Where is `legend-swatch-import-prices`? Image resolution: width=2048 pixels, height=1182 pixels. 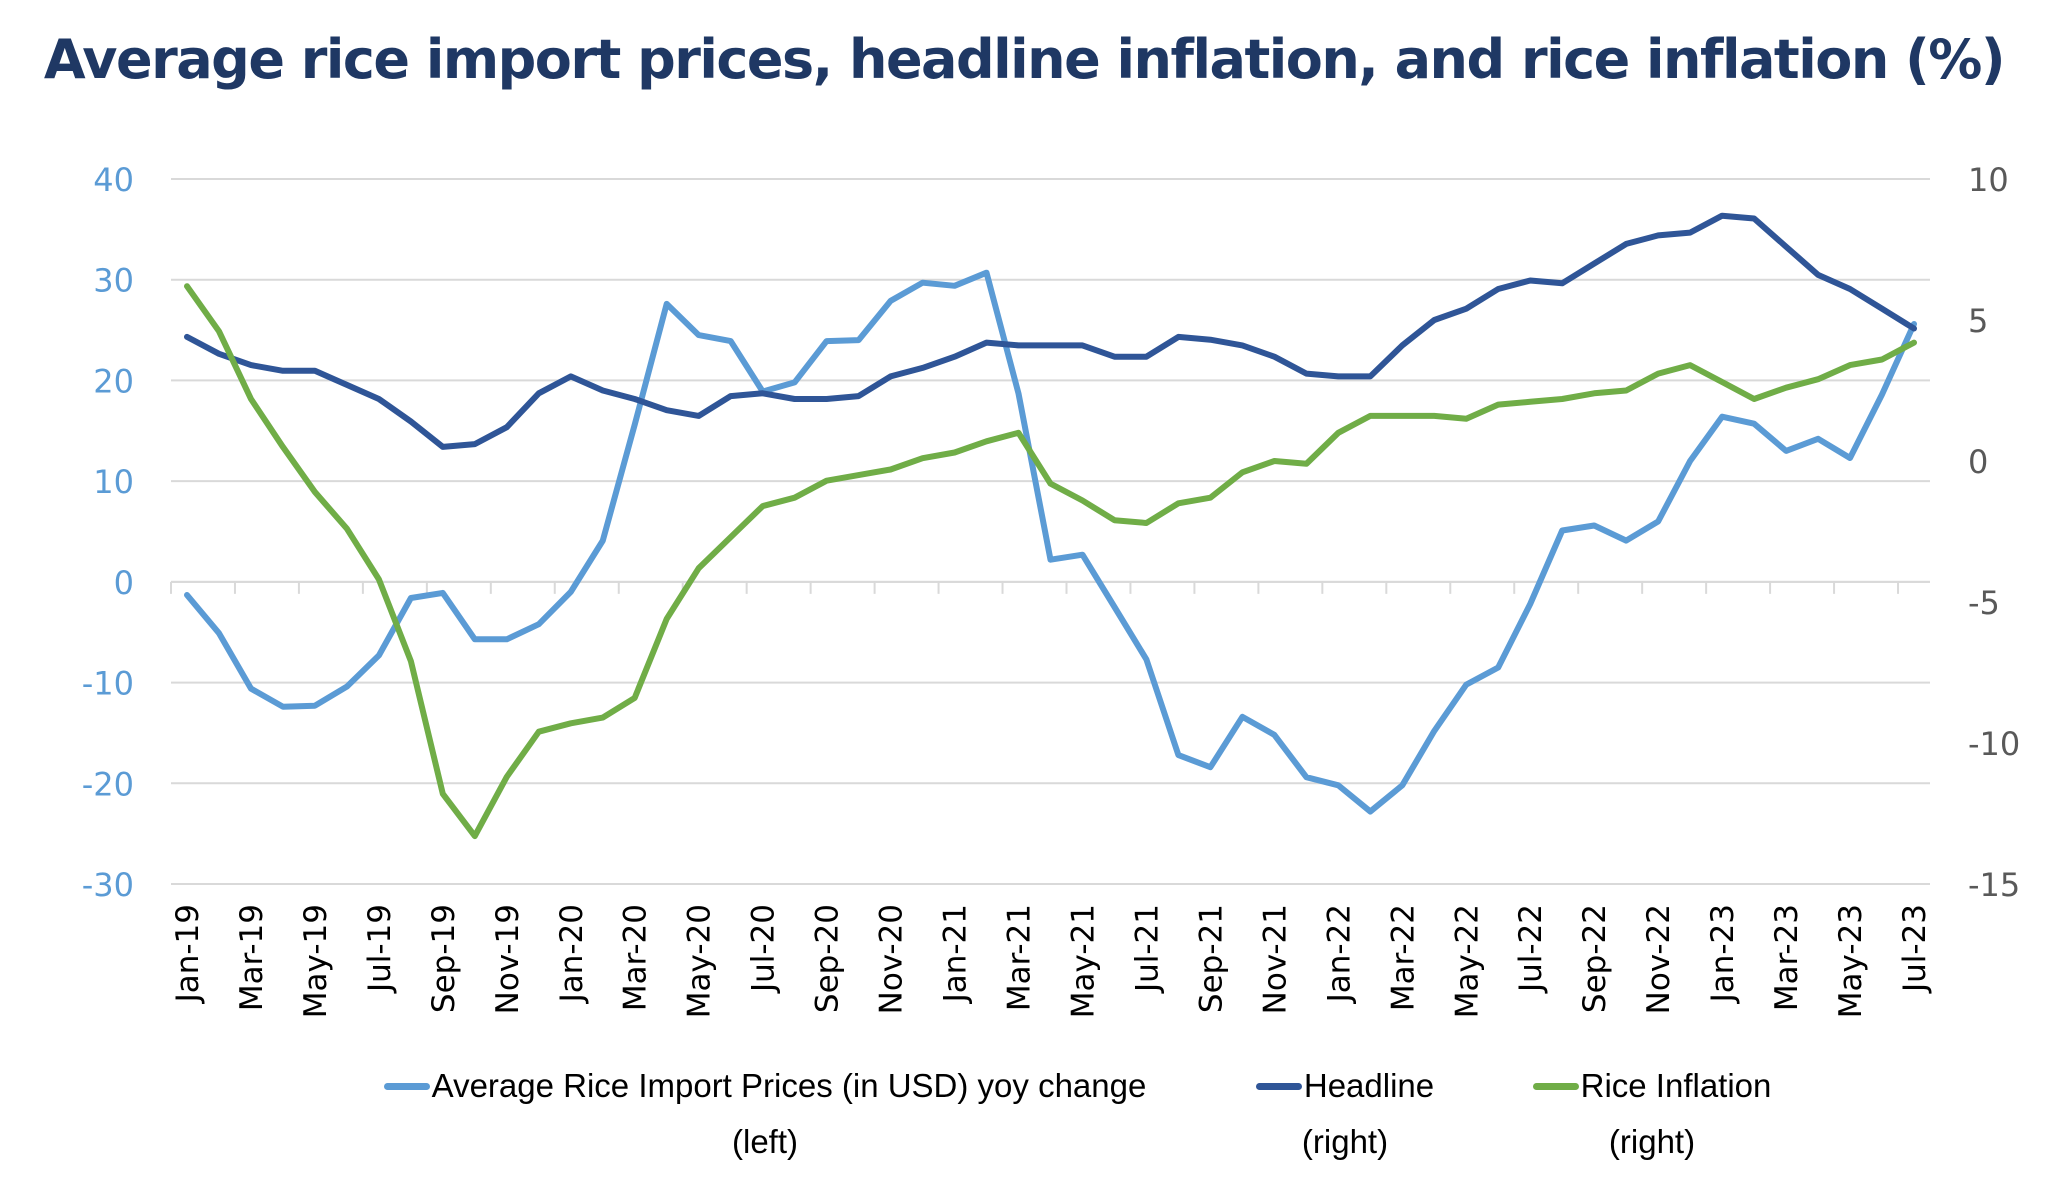 legend-swatch-import-prices is located at coordinates (406, 1086).